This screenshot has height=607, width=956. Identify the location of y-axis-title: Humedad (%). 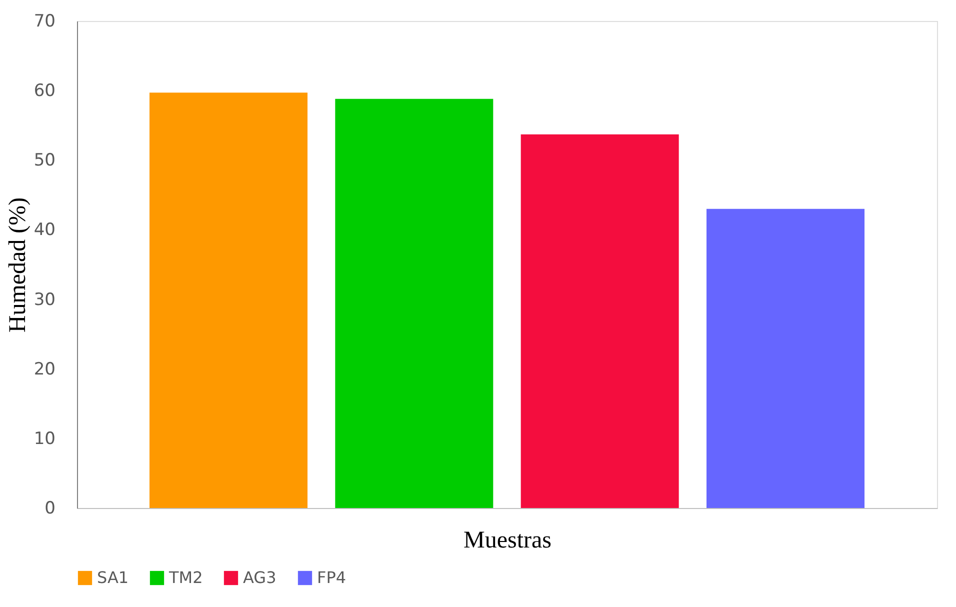
(17, 265).